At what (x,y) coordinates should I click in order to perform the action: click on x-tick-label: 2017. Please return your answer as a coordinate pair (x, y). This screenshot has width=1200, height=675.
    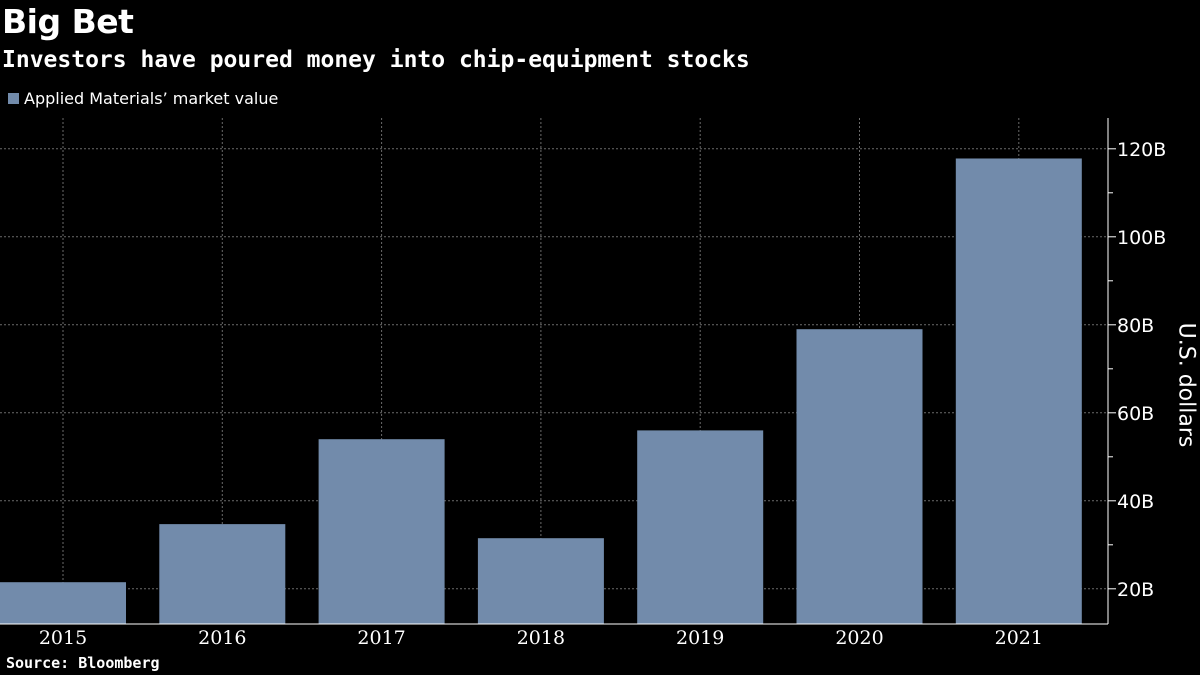
    Looking at the image, I should click on (381, 638).